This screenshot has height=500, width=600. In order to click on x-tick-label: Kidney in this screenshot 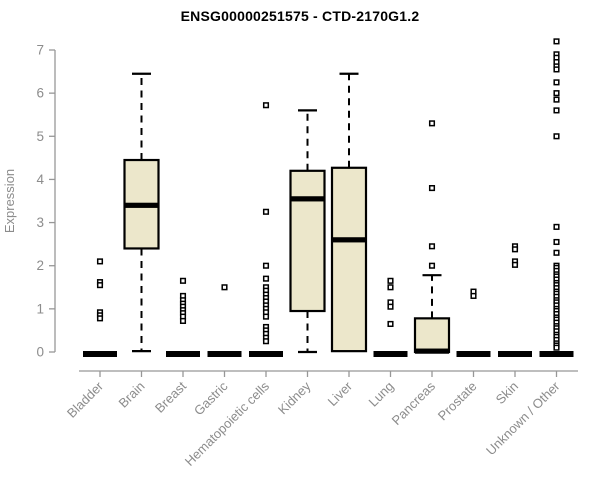, I will do `click(294, 397)`.